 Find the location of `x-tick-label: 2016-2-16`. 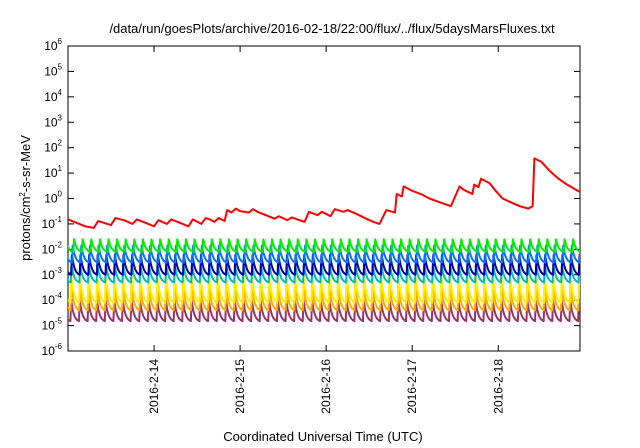

x-tick-label: 2016-2-16 is located at coordinates (326, 386).